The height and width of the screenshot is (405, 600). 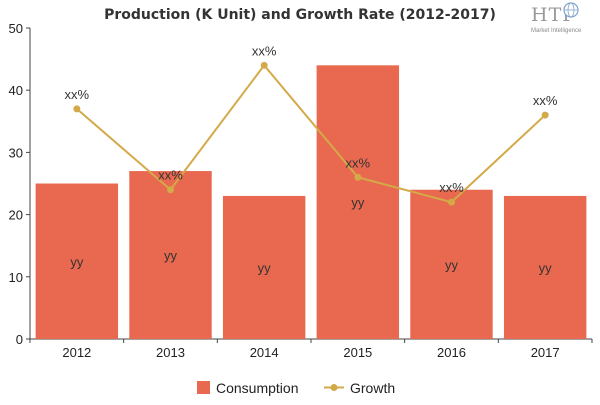 I want to click on y-tick-label: 50, so click(x=16, y=28).